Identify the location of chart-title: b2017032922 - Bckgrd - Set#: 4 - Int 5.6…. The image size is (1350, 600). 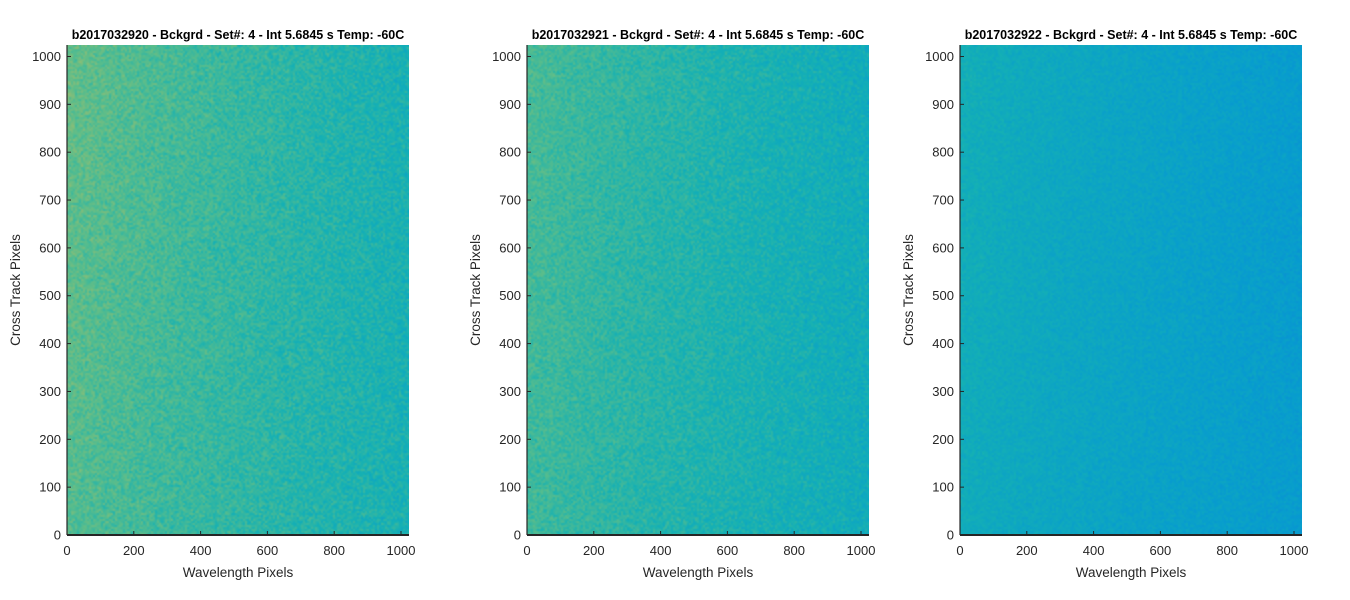
(1131, 35).